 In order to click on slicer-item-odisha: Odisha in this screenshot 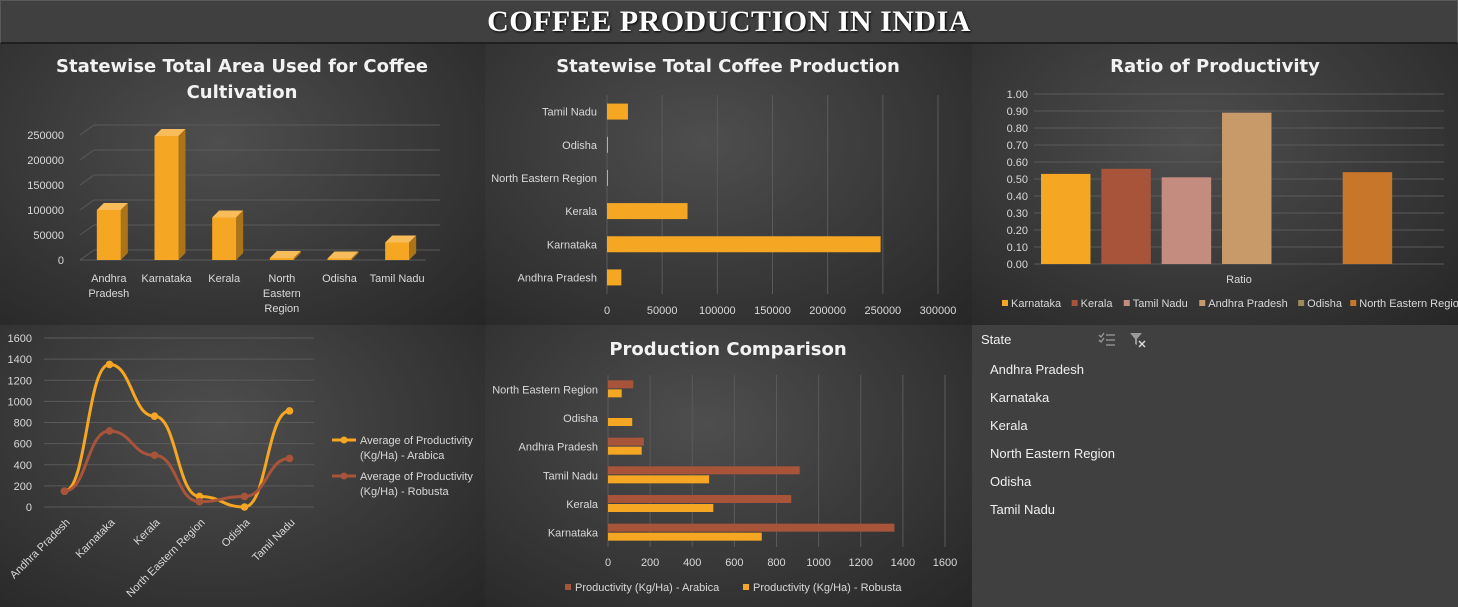, I will do `click(1011, 481)`.